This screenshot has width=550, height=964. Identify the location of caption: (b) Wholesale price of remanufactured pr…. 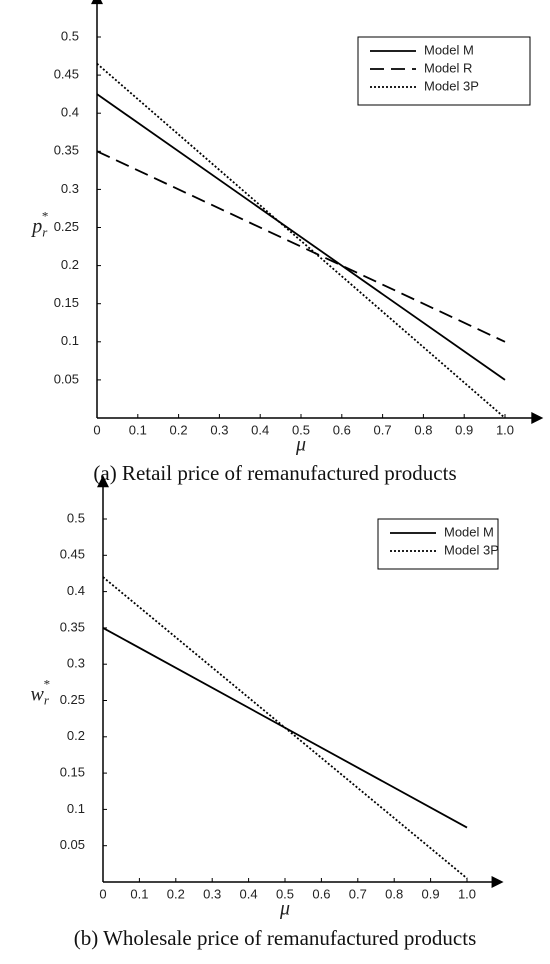
(275, 938).